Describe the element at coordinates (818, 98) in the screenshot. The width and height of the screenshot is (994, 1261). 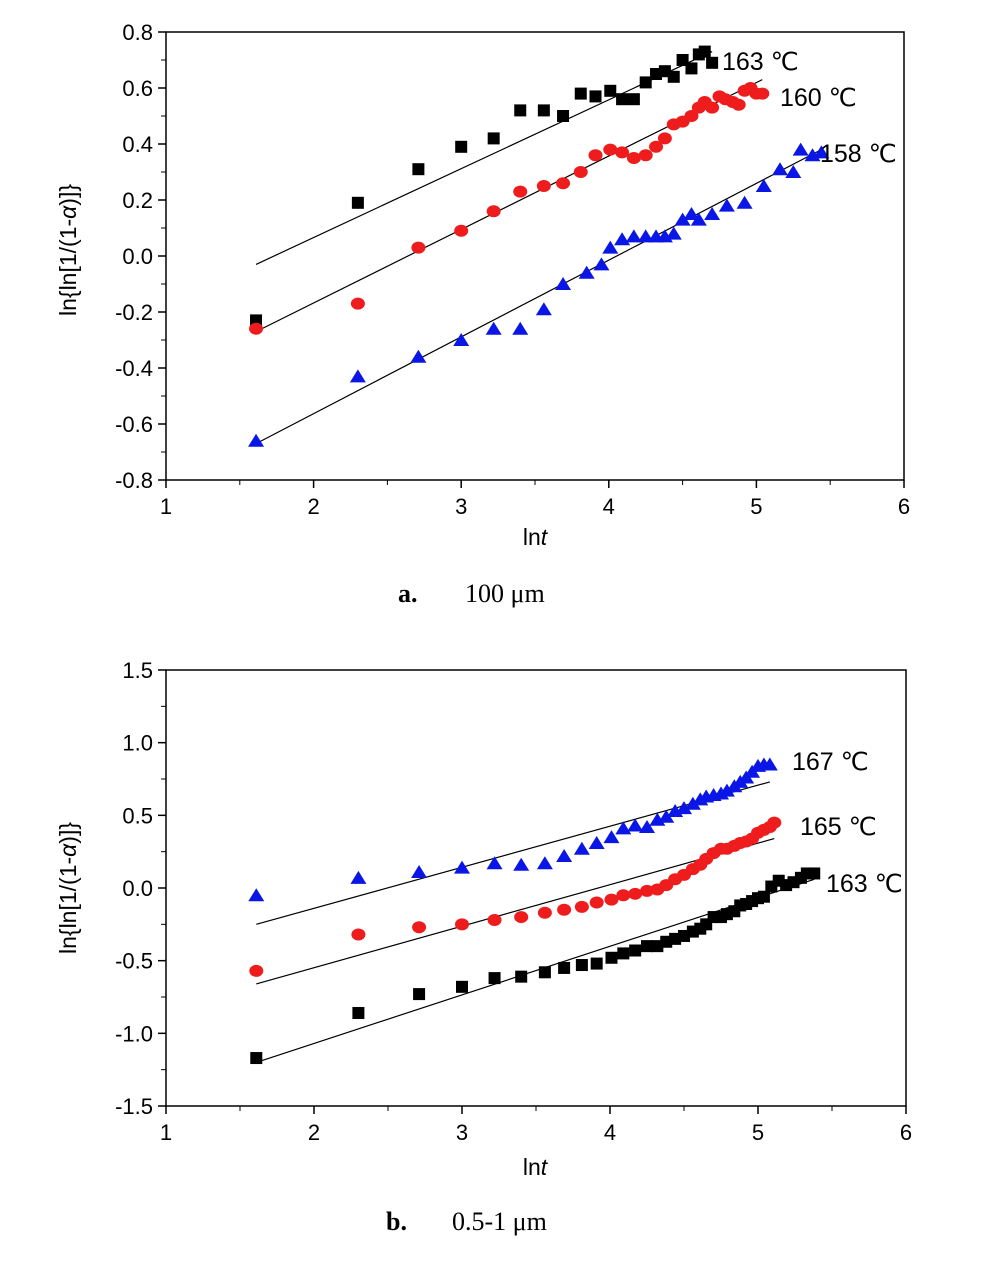
I see `series-label: 160 ℃` at that location.